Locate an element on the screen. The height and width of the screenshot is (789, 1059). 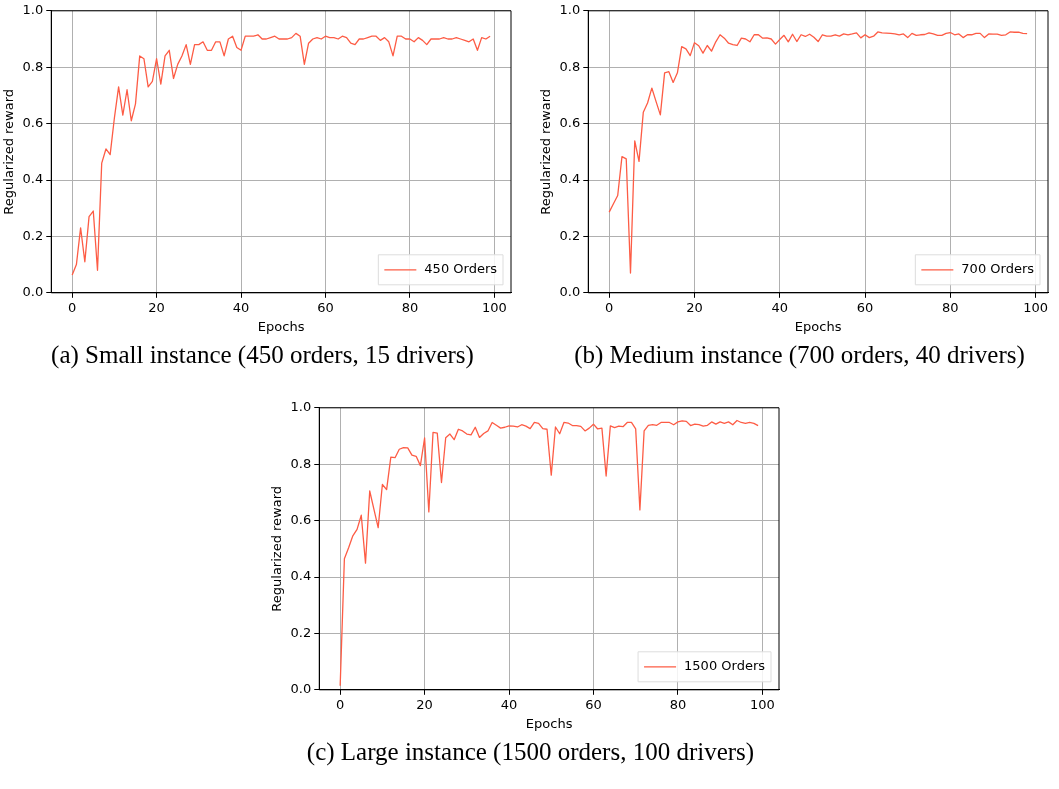
text: (b) Medium instance (700 orders, 40 drivers) is located at coordinates (799, 355).